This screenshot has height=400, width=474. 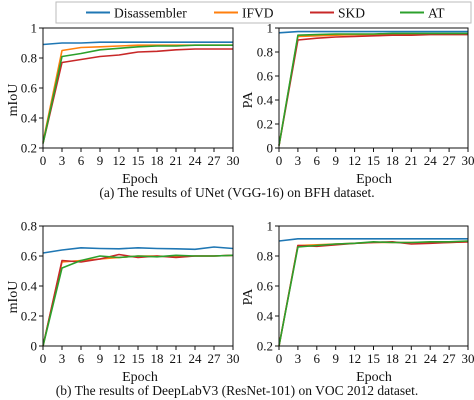 I want to click on legend-item: Disassembler, so click(x=136, y=13).